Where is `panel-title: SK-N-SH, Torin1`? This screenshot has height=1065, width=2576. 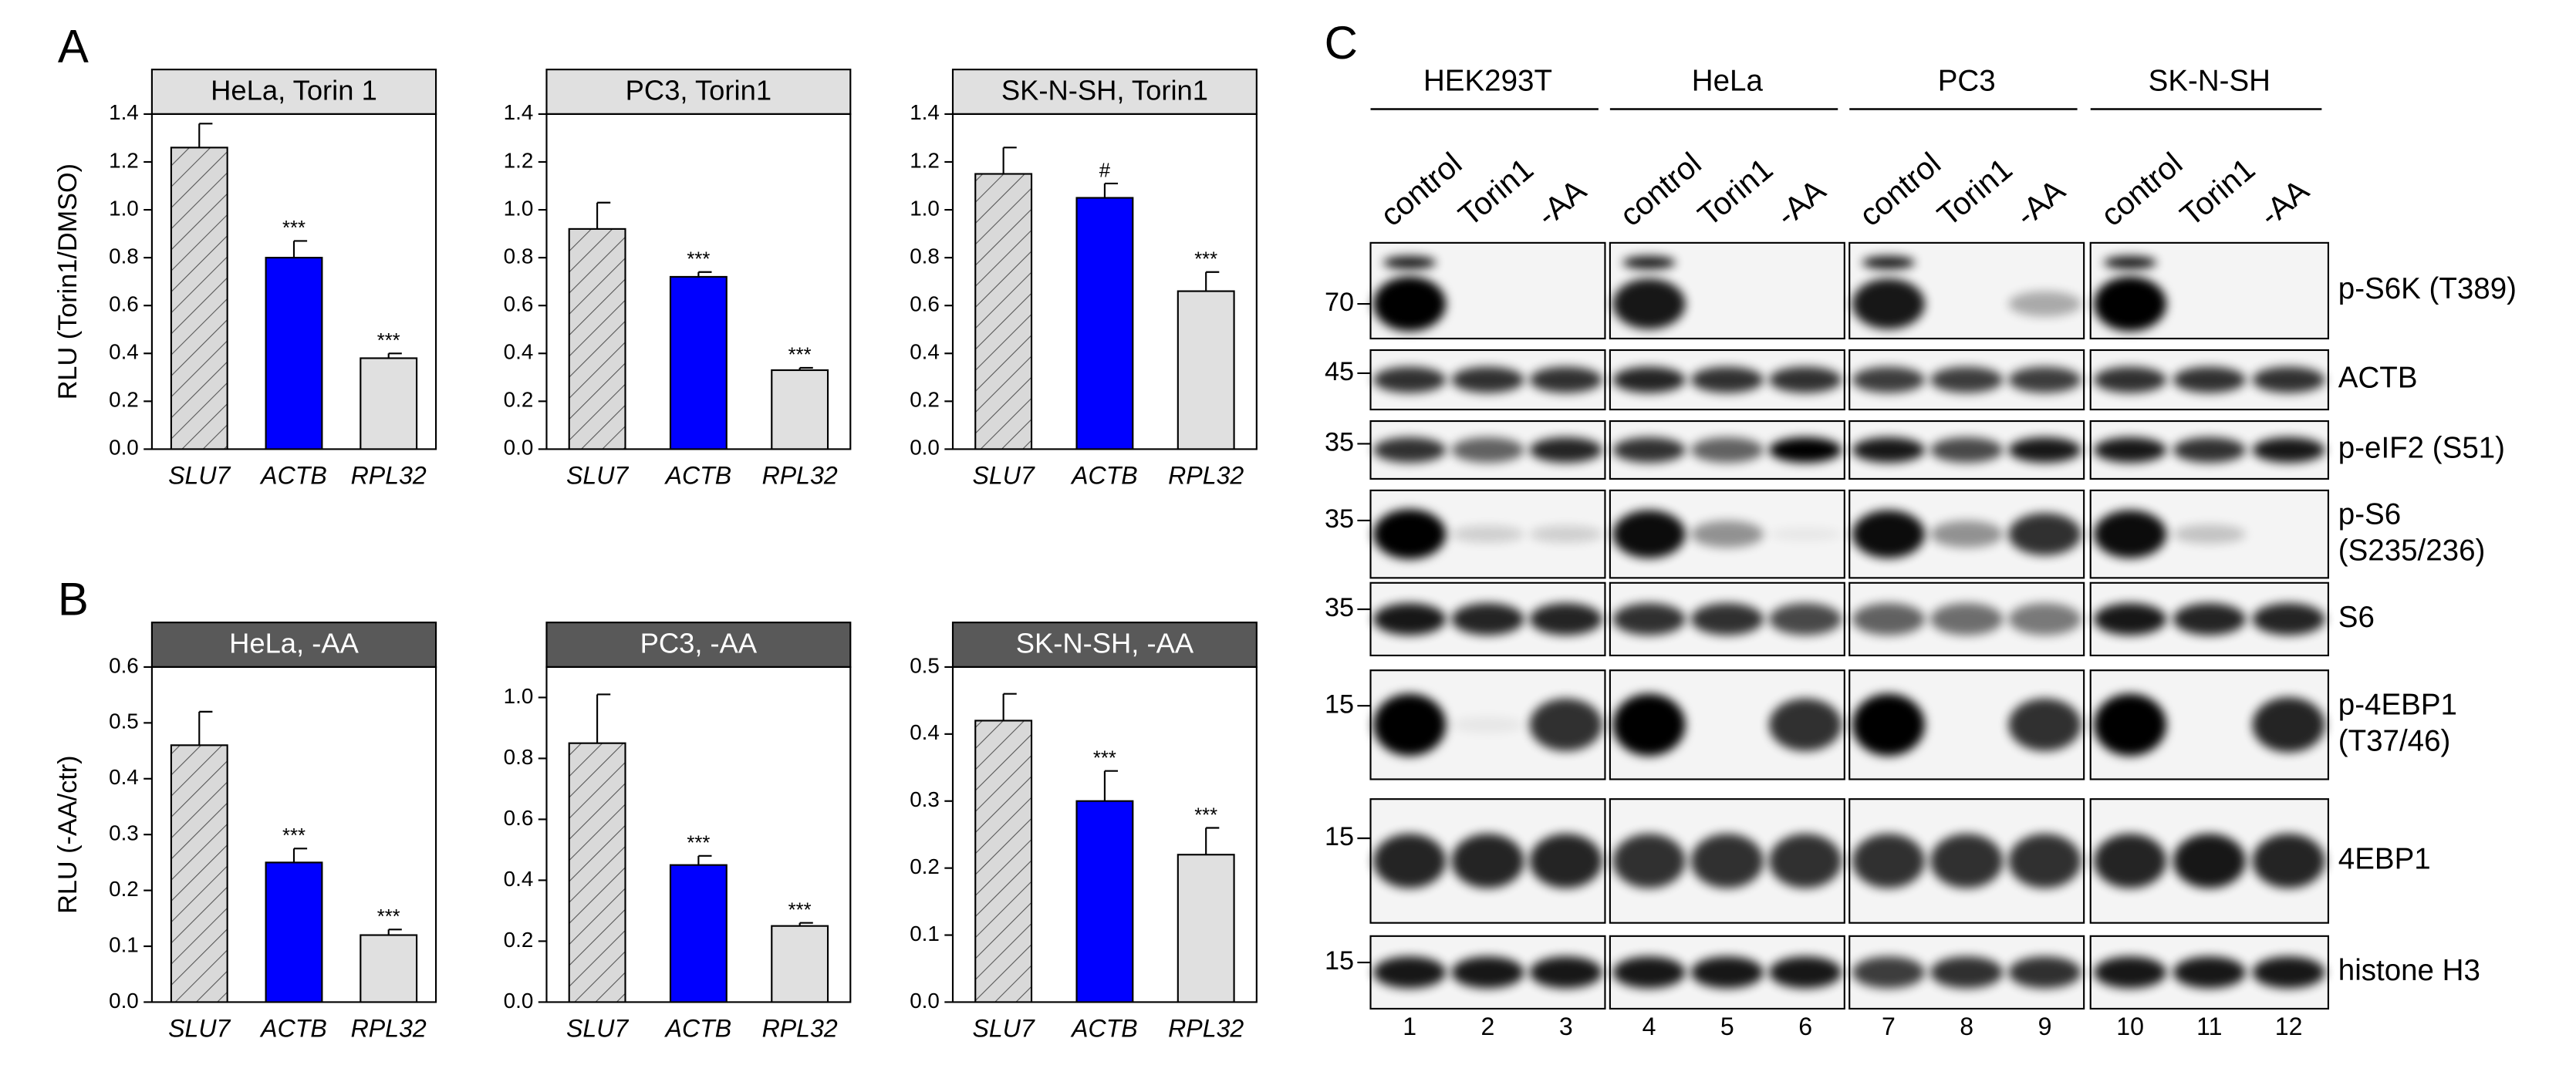 panel-title: SK-N-SH, Torin1 is located at coordinates (1104, 90).